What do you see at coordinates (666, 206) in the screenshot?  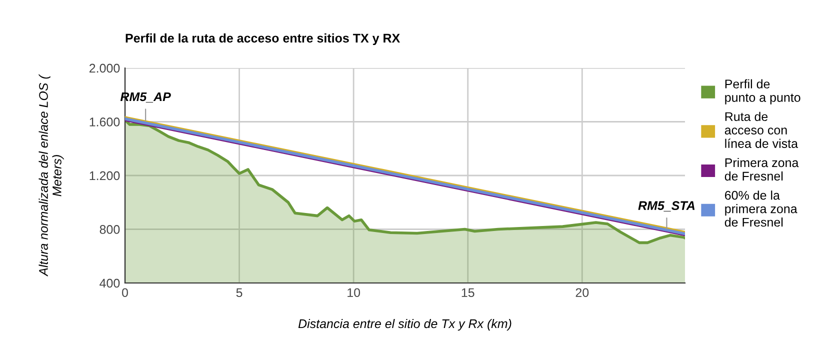 I see `annotation: RM5_STA` at bounding box center [666, 206].